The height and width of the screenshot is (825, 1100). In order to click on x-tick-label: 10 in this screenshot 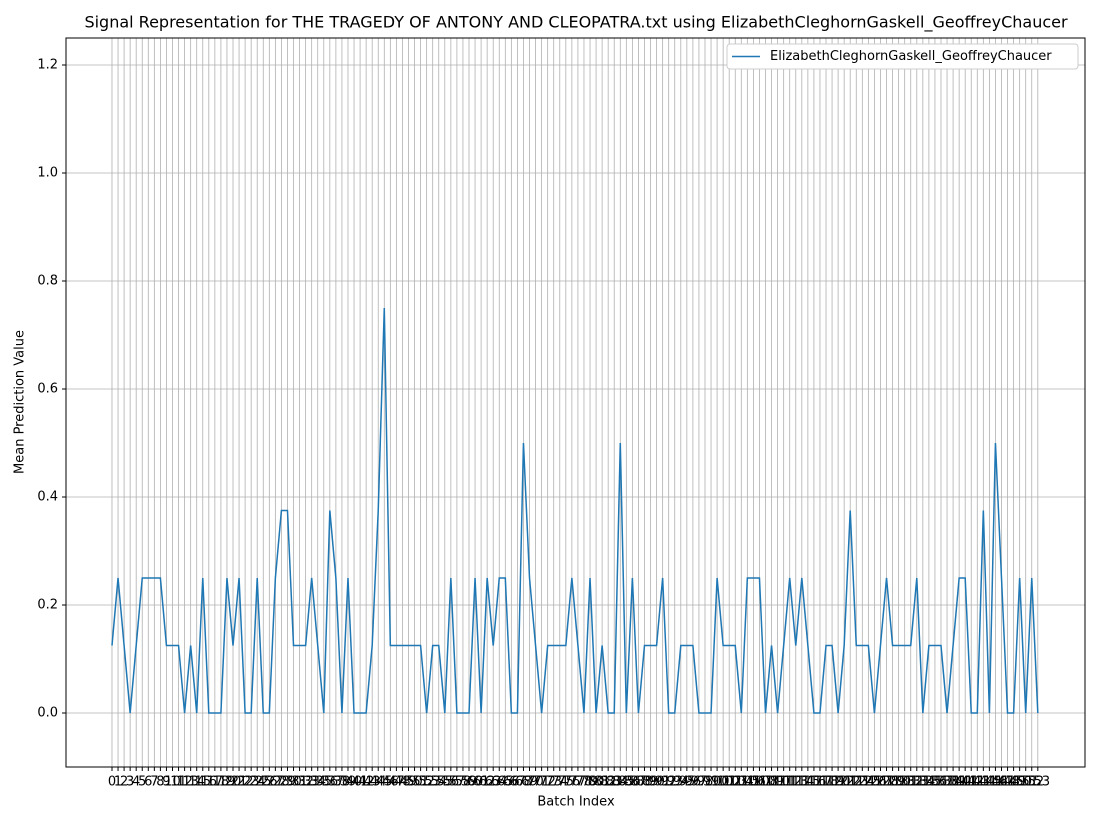, I will do `click(172, 782)`.